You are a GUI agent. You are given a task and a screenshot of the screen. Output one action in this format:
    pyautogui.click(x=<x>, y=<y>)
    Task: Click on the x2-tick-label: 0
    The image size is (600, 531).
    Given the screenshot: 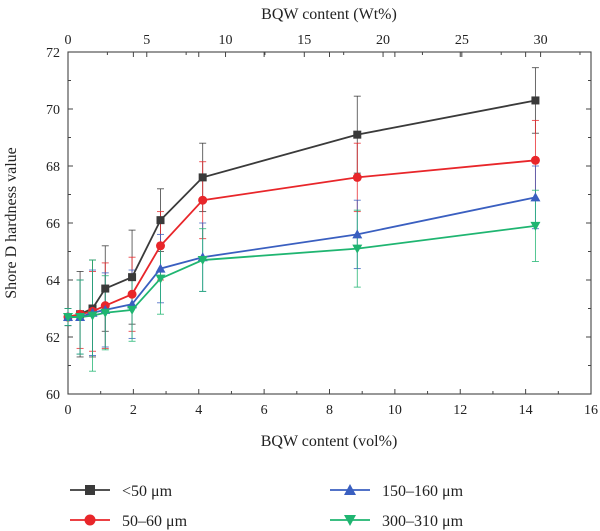 What is the action you would take?
    pyautogui.click(x=68, y=40)
    